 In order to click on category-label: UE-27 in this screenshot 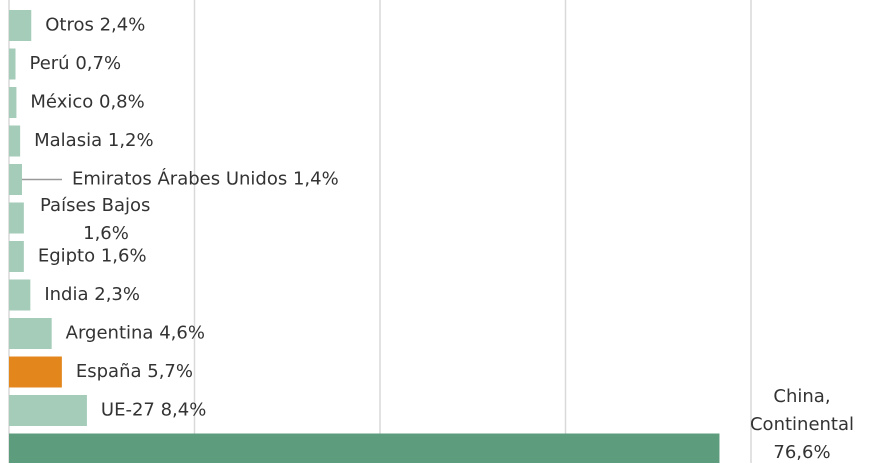, I will do `click(128, 410)`.